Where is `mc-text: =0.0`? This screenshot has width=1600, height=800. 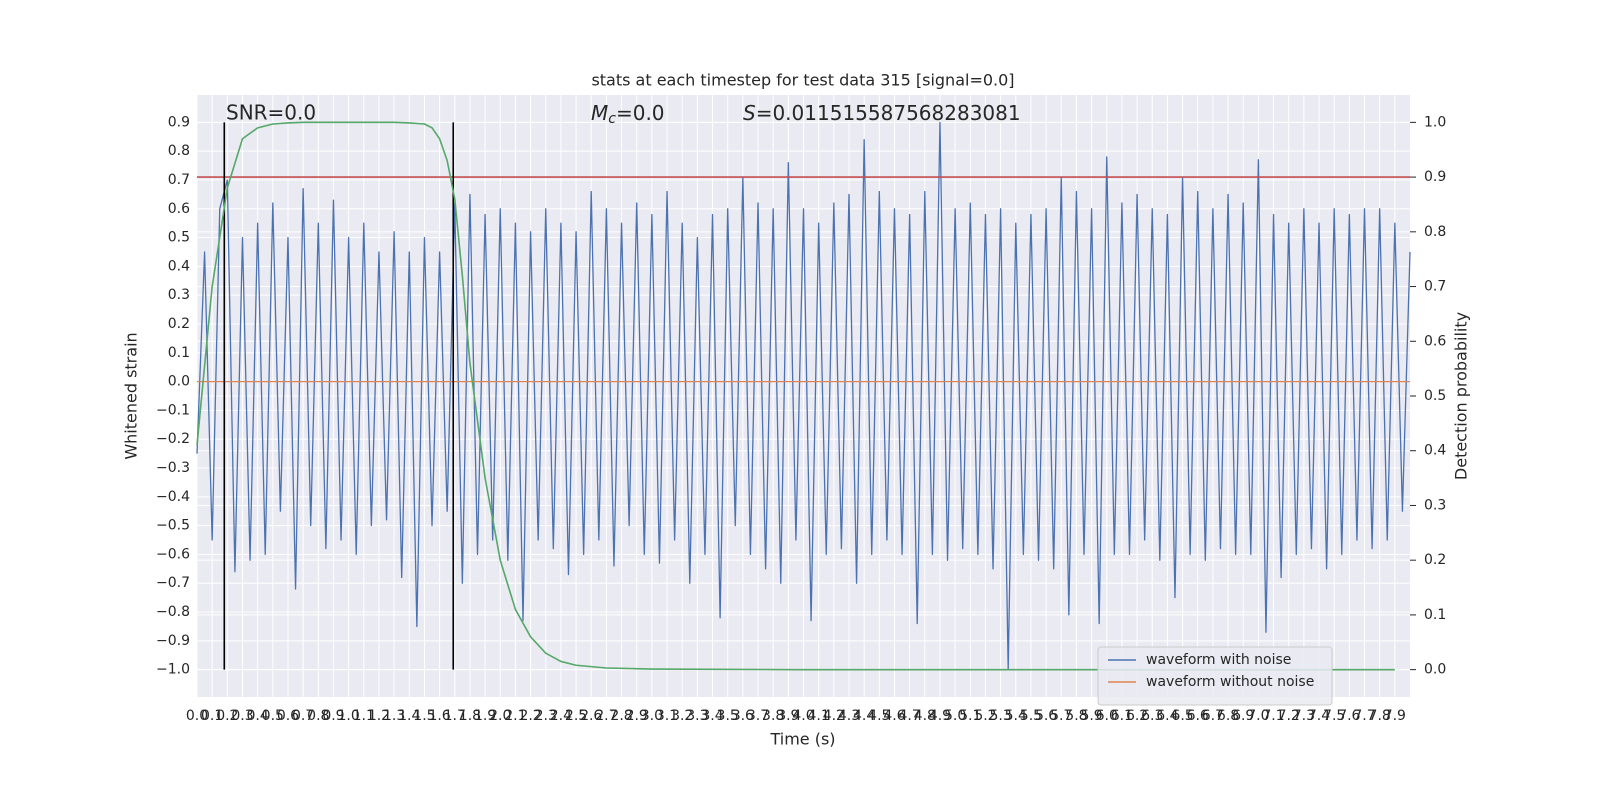
mc-text: =0.0 is located at coordinates (640, 113).